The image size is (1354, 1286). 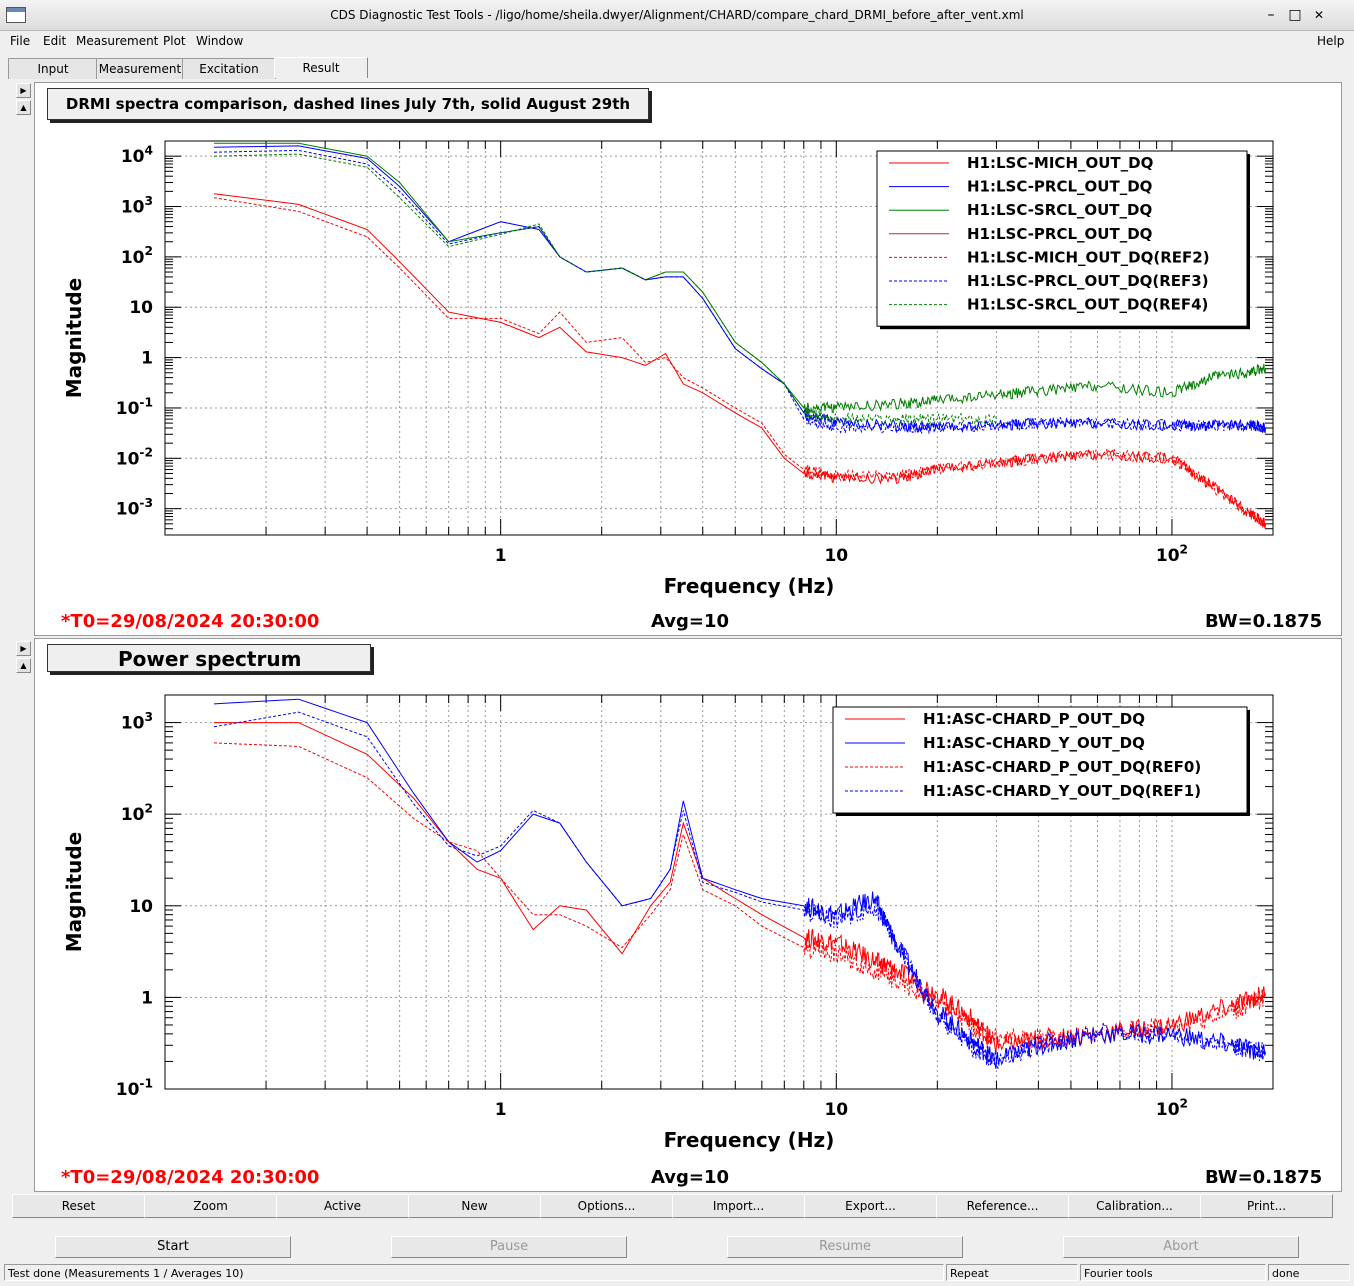 I want to click on menu-plot: Plot, so click(x=174, y=41).